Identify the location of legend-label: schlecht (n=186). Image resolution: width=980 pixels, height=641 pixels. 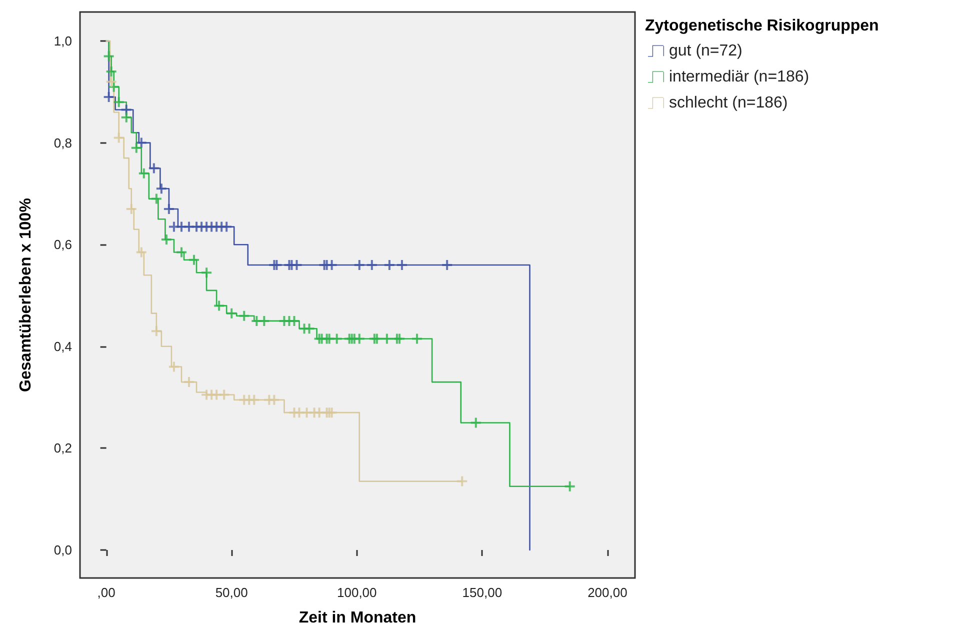
(728, 103).